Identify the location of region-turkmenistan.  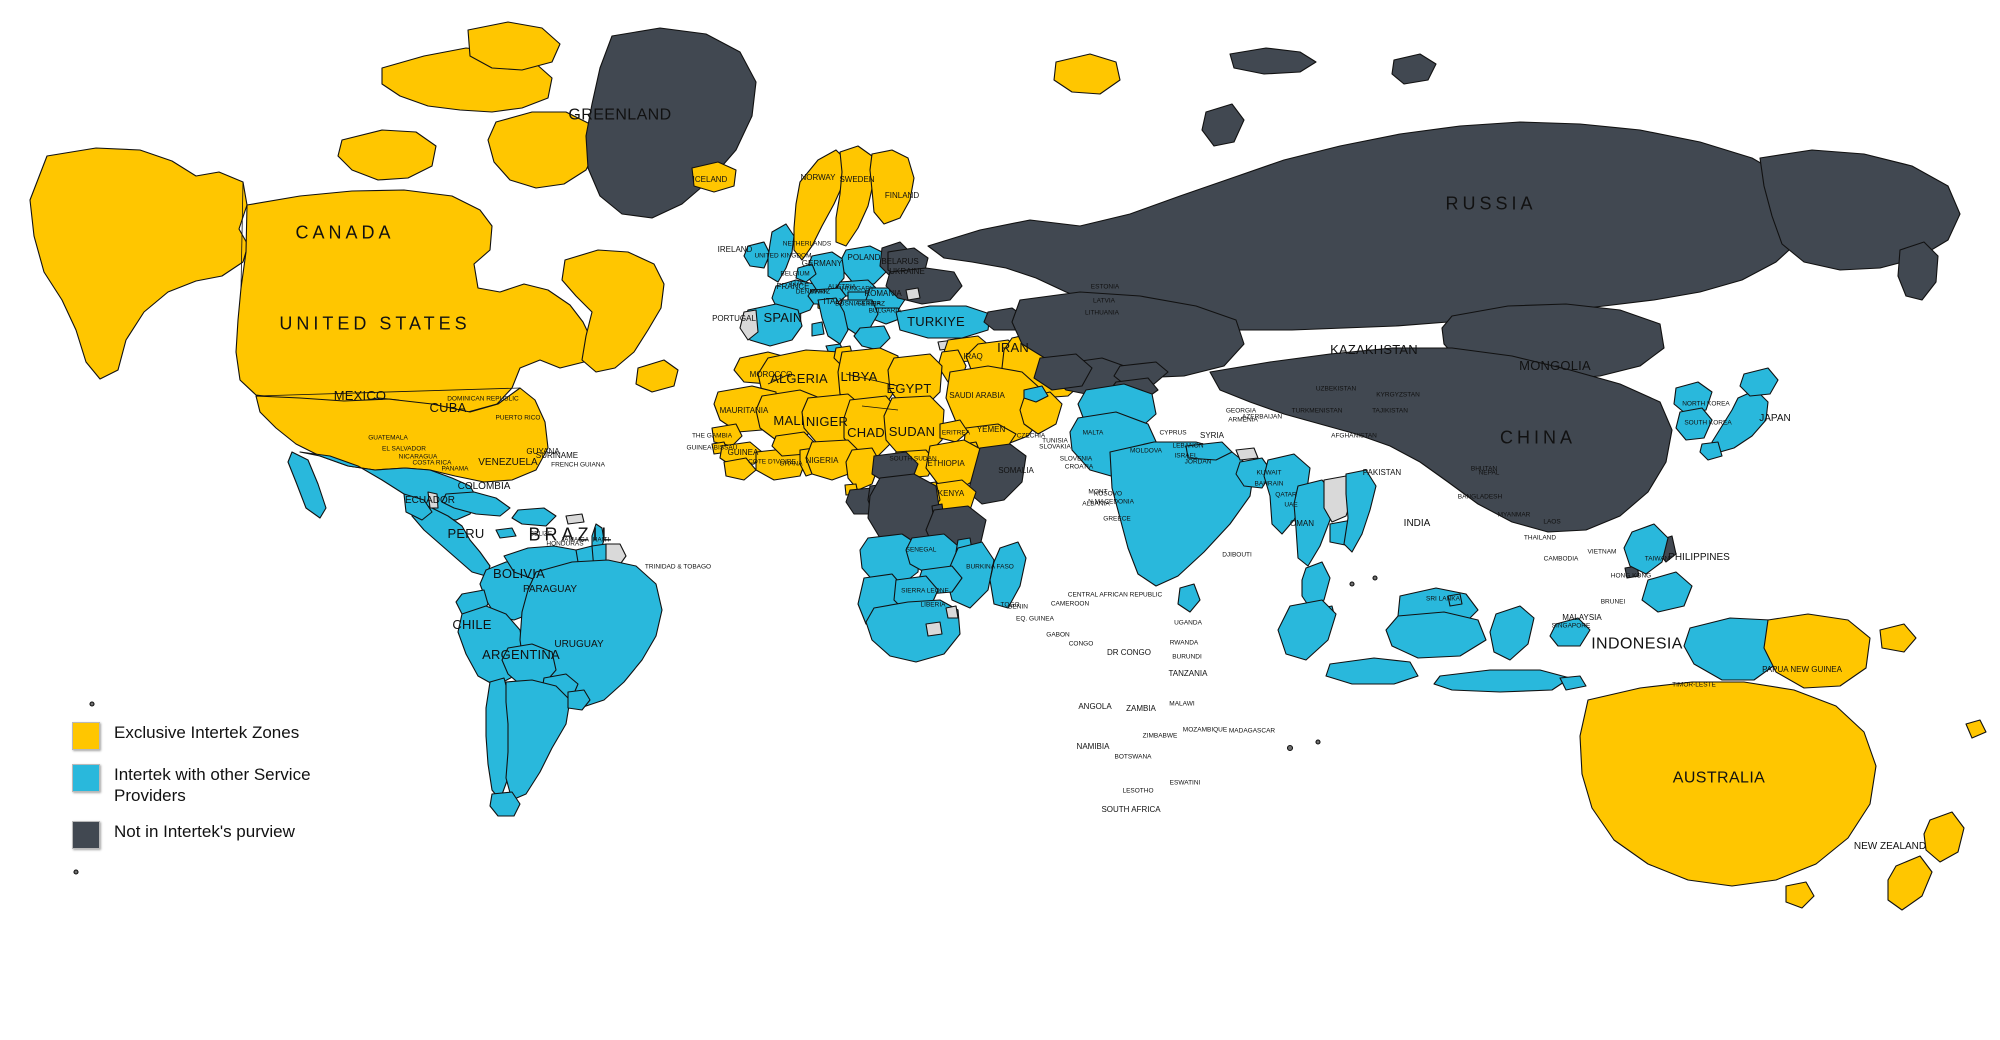
(1063, 372).